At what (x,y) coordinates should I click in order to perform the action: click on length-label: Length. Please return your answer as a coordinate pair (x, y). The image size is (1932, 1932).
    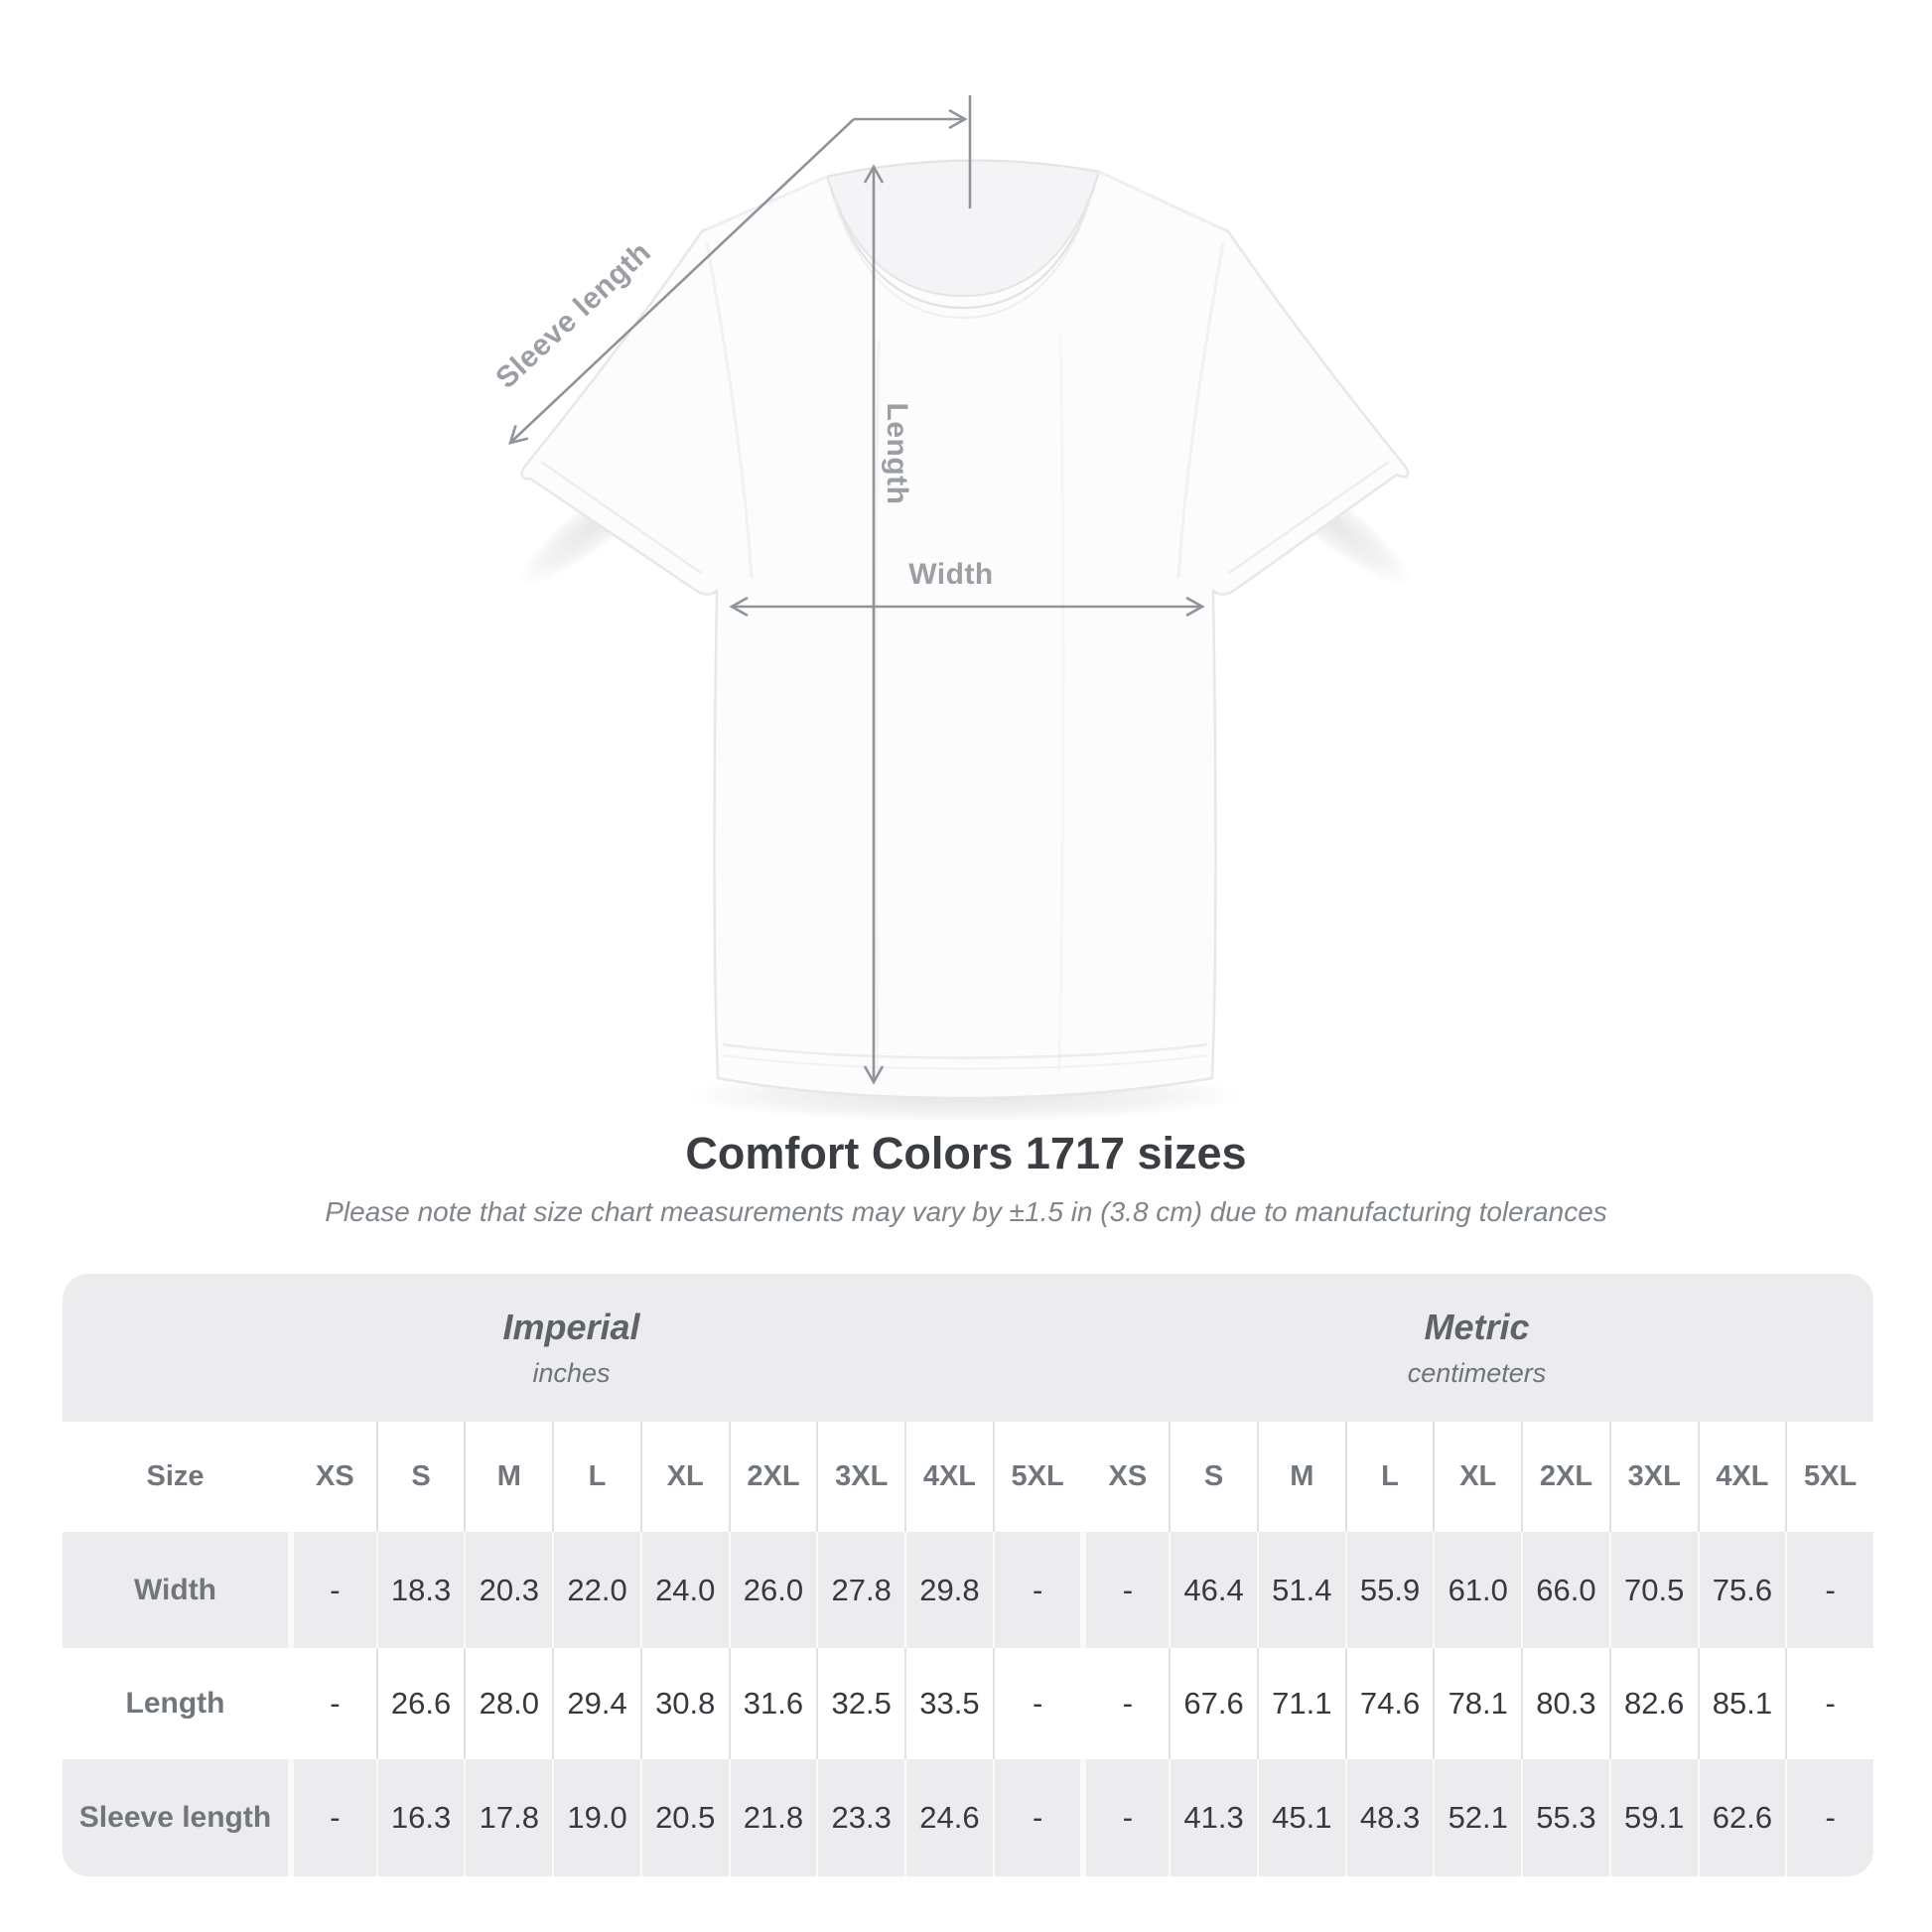
    Looking at the image, I should click on (897, 454).